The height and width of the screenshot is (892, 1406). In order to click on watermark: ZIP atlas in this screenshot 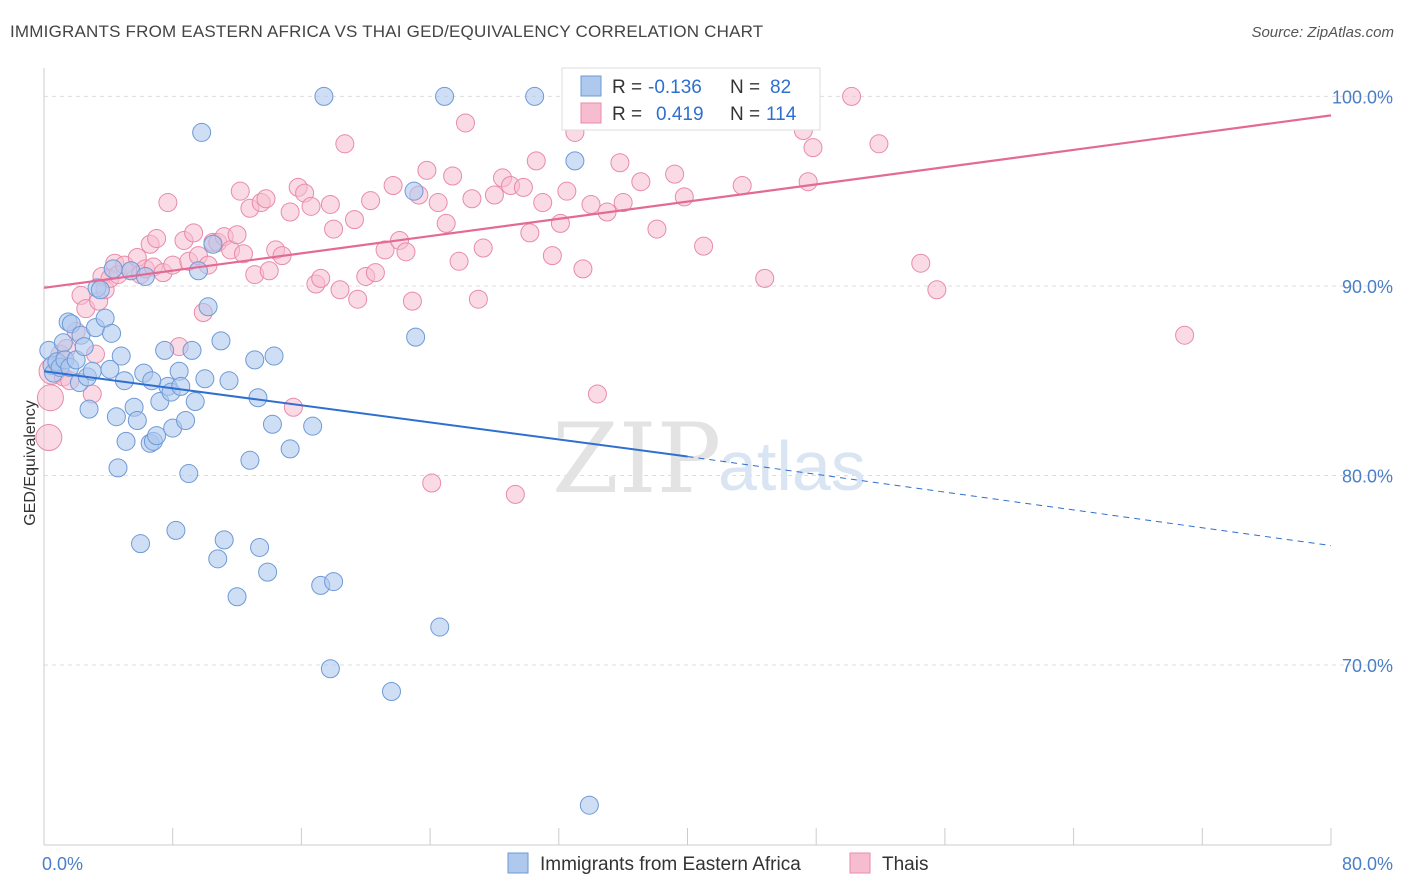, I will do `click(709, 459)`.